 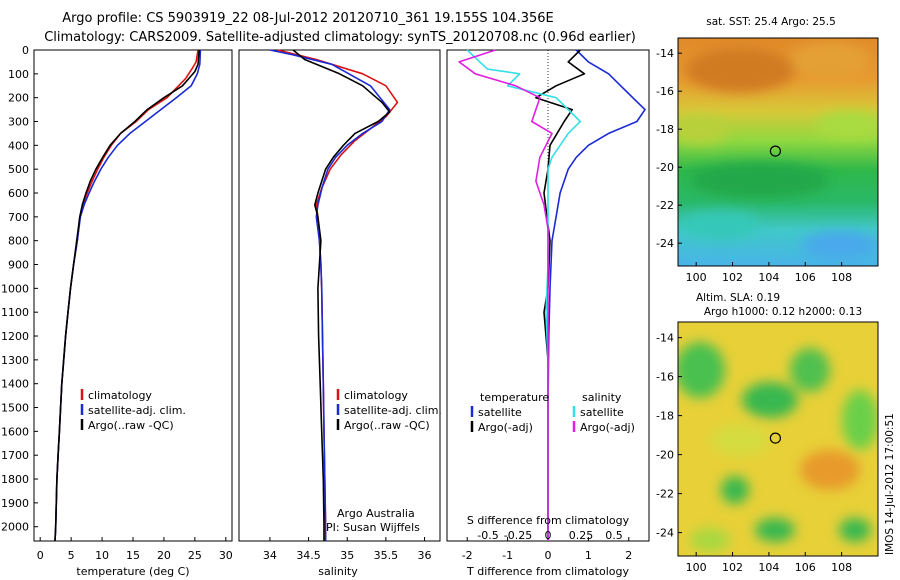 What do you see at coordinates (18, 265) in the screenshot?
I see `depth-tick-label: 900` at bounding box center [18, 265].